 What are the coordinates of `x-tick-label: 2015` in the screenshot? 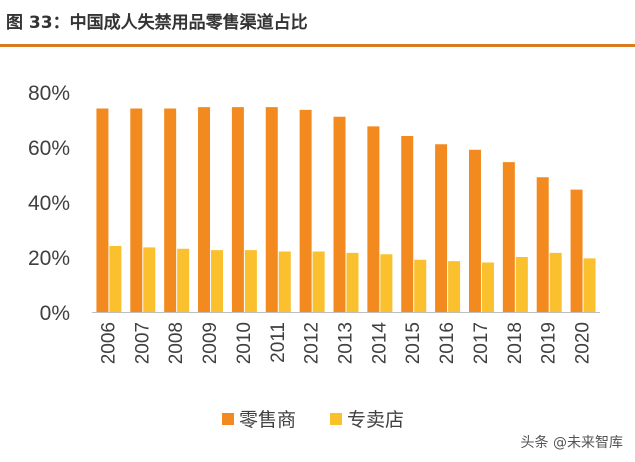 It's located at (413, 343).